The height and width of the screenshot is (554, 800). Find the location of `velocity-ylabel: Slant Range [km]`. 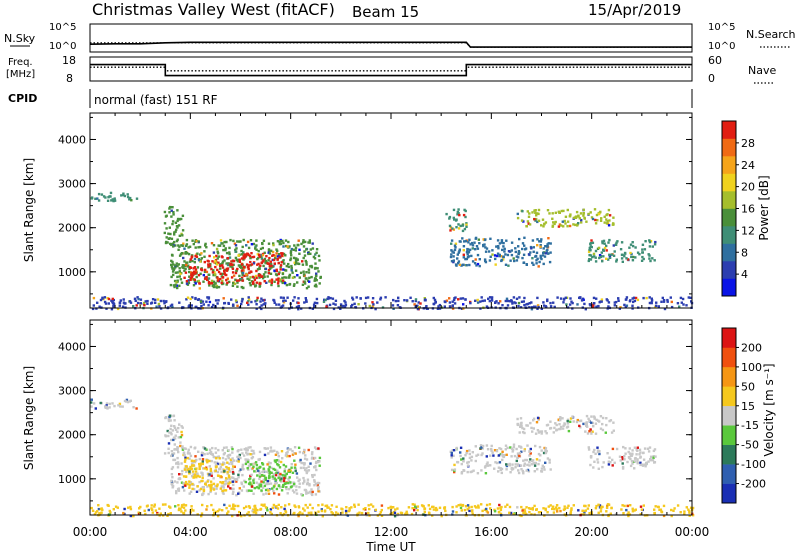

velocity-ylabel: Slant Range [km] is located at coordinates (29, 418).